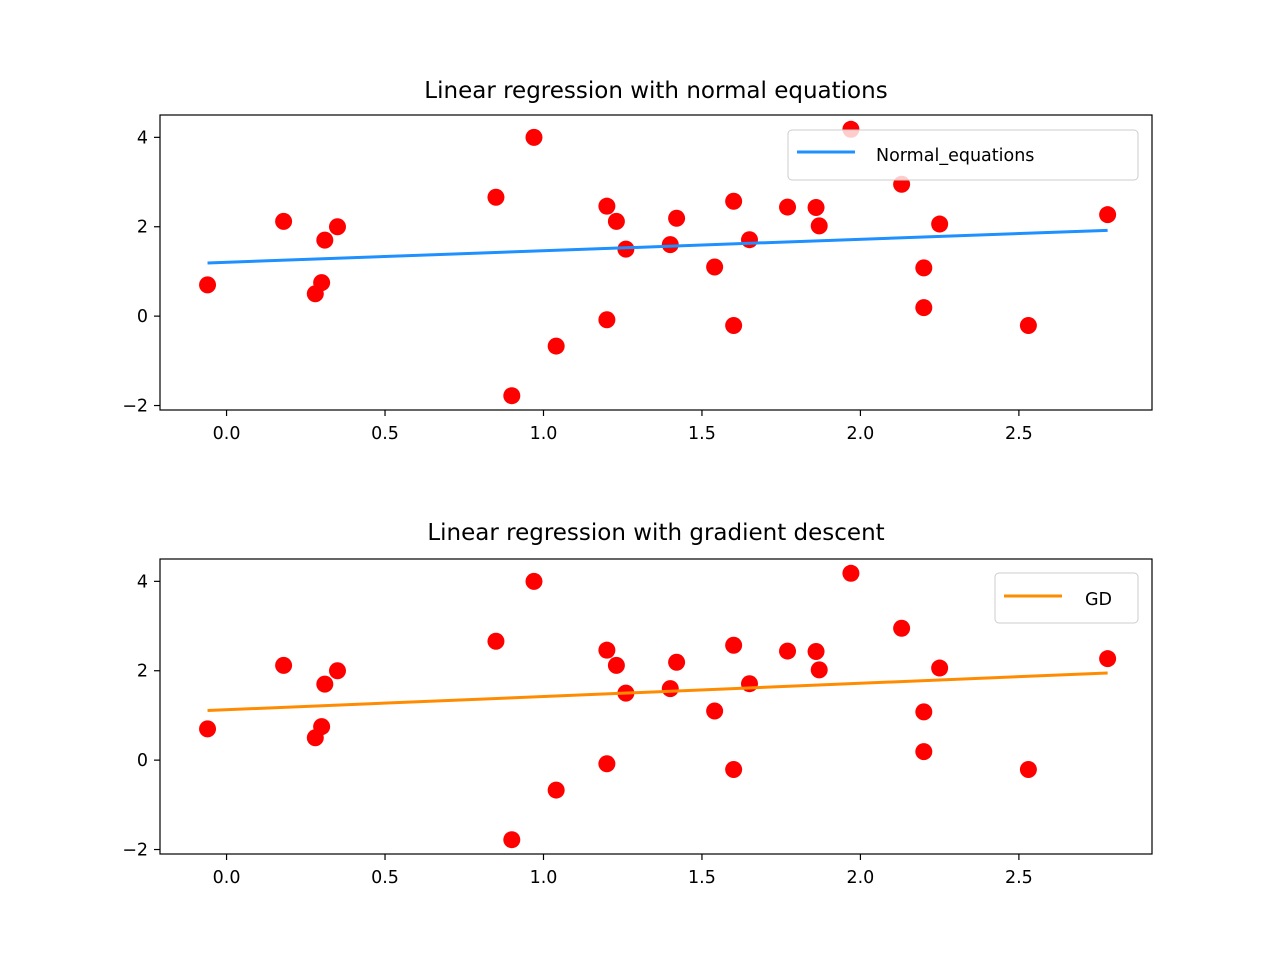 Image resolution: width=1280 pixels, height=960 pixels. I want to click on legend: Normal_equations, so click(963, 155).